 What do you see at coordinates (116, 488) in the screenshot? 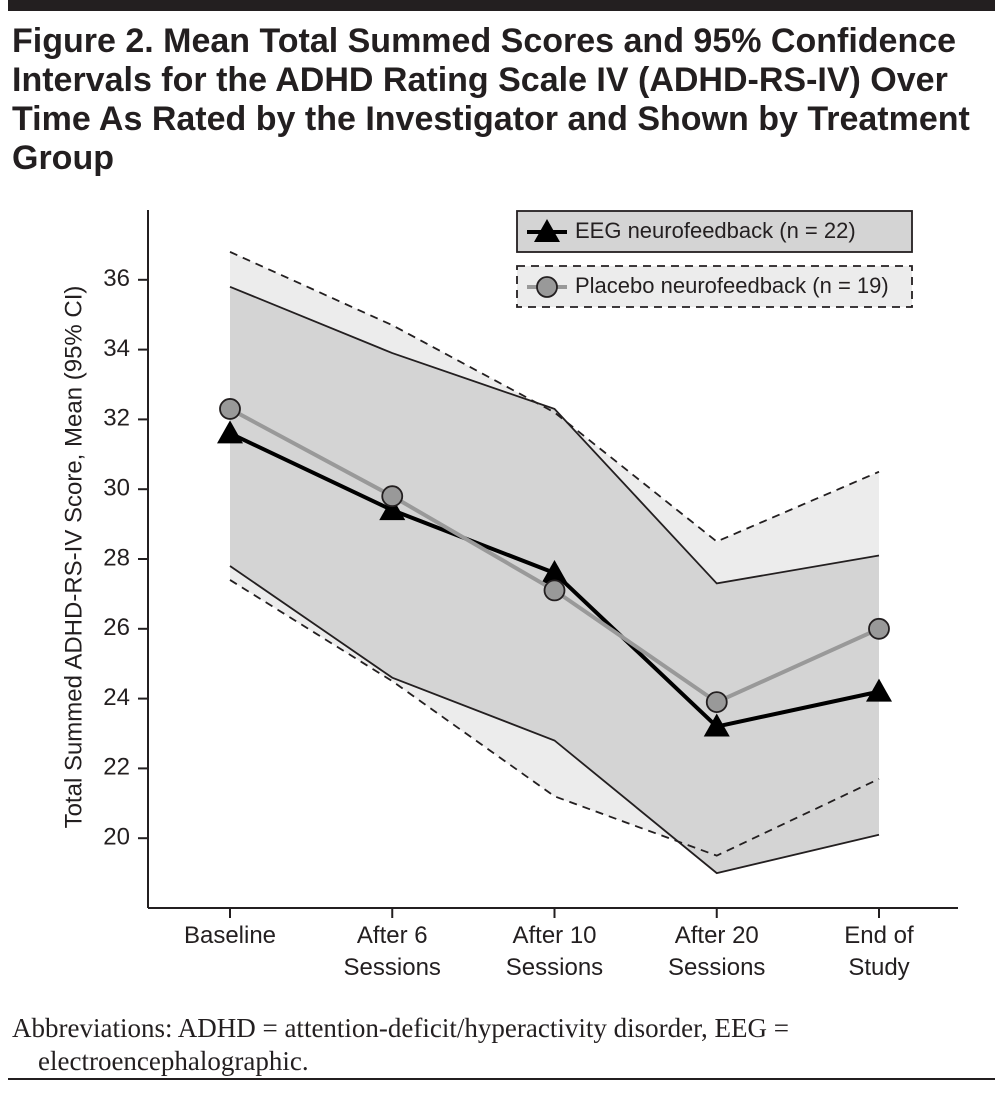
I see `y-tick-label: 30` at bounding box center [116, 488].